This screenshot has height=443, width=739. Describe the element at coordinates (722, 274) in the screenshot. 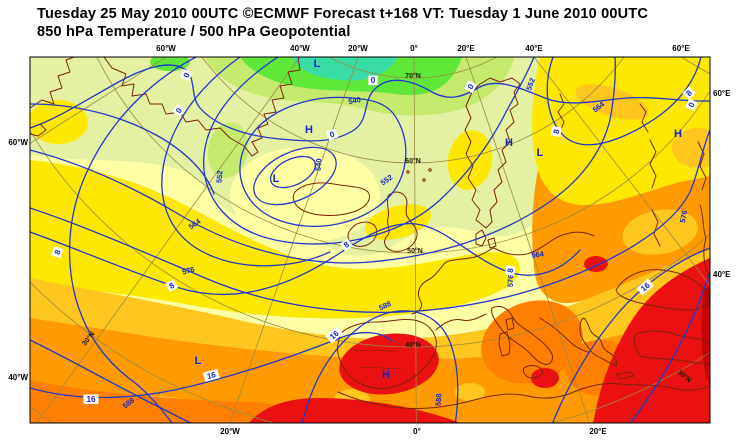

I see `axis-label-right: 40°E` at that location.